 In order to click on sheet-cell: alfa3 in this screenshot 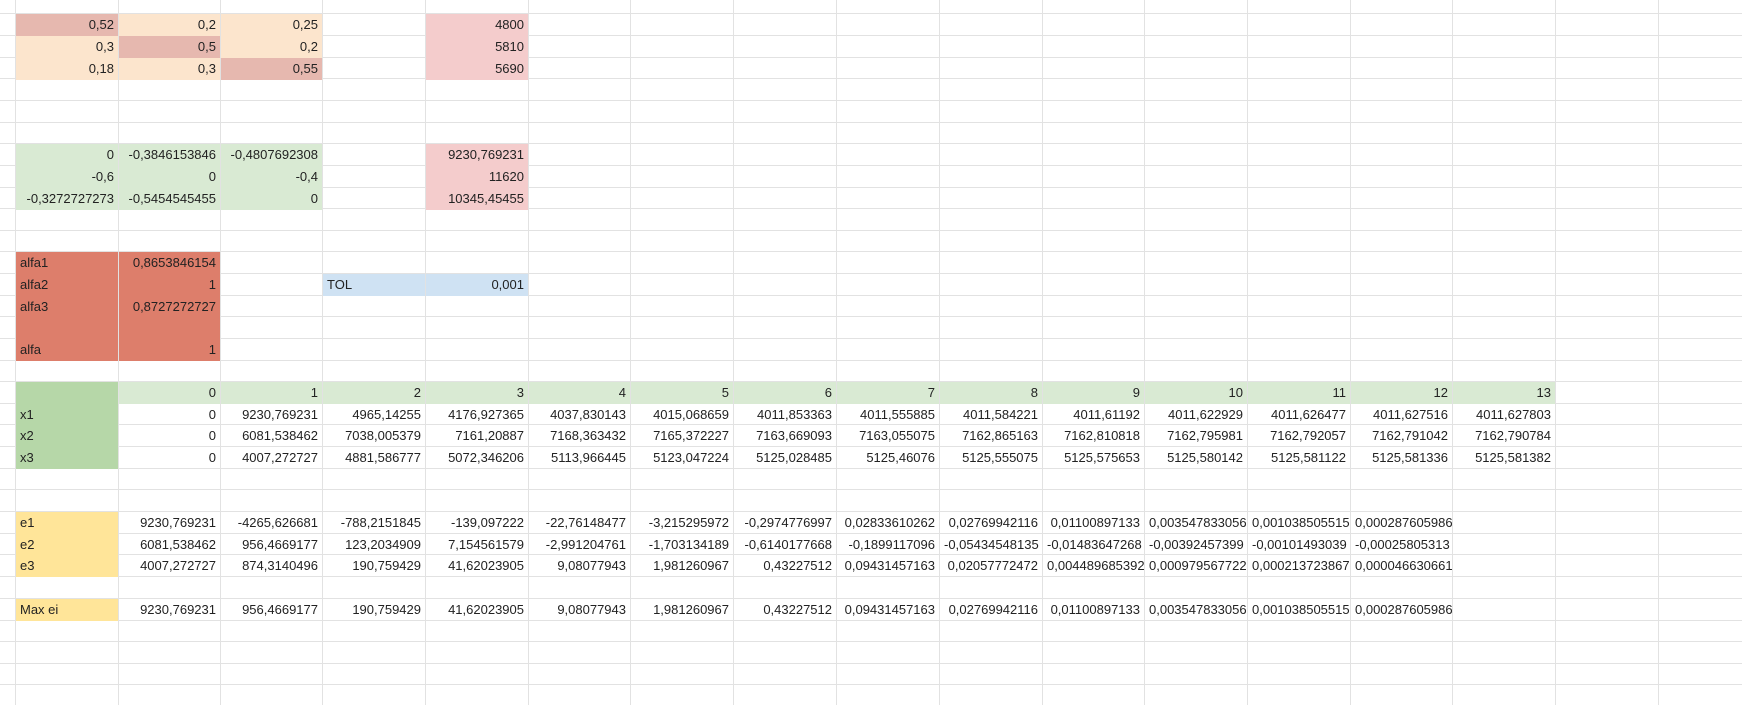, I will do `click(67, 307)`.